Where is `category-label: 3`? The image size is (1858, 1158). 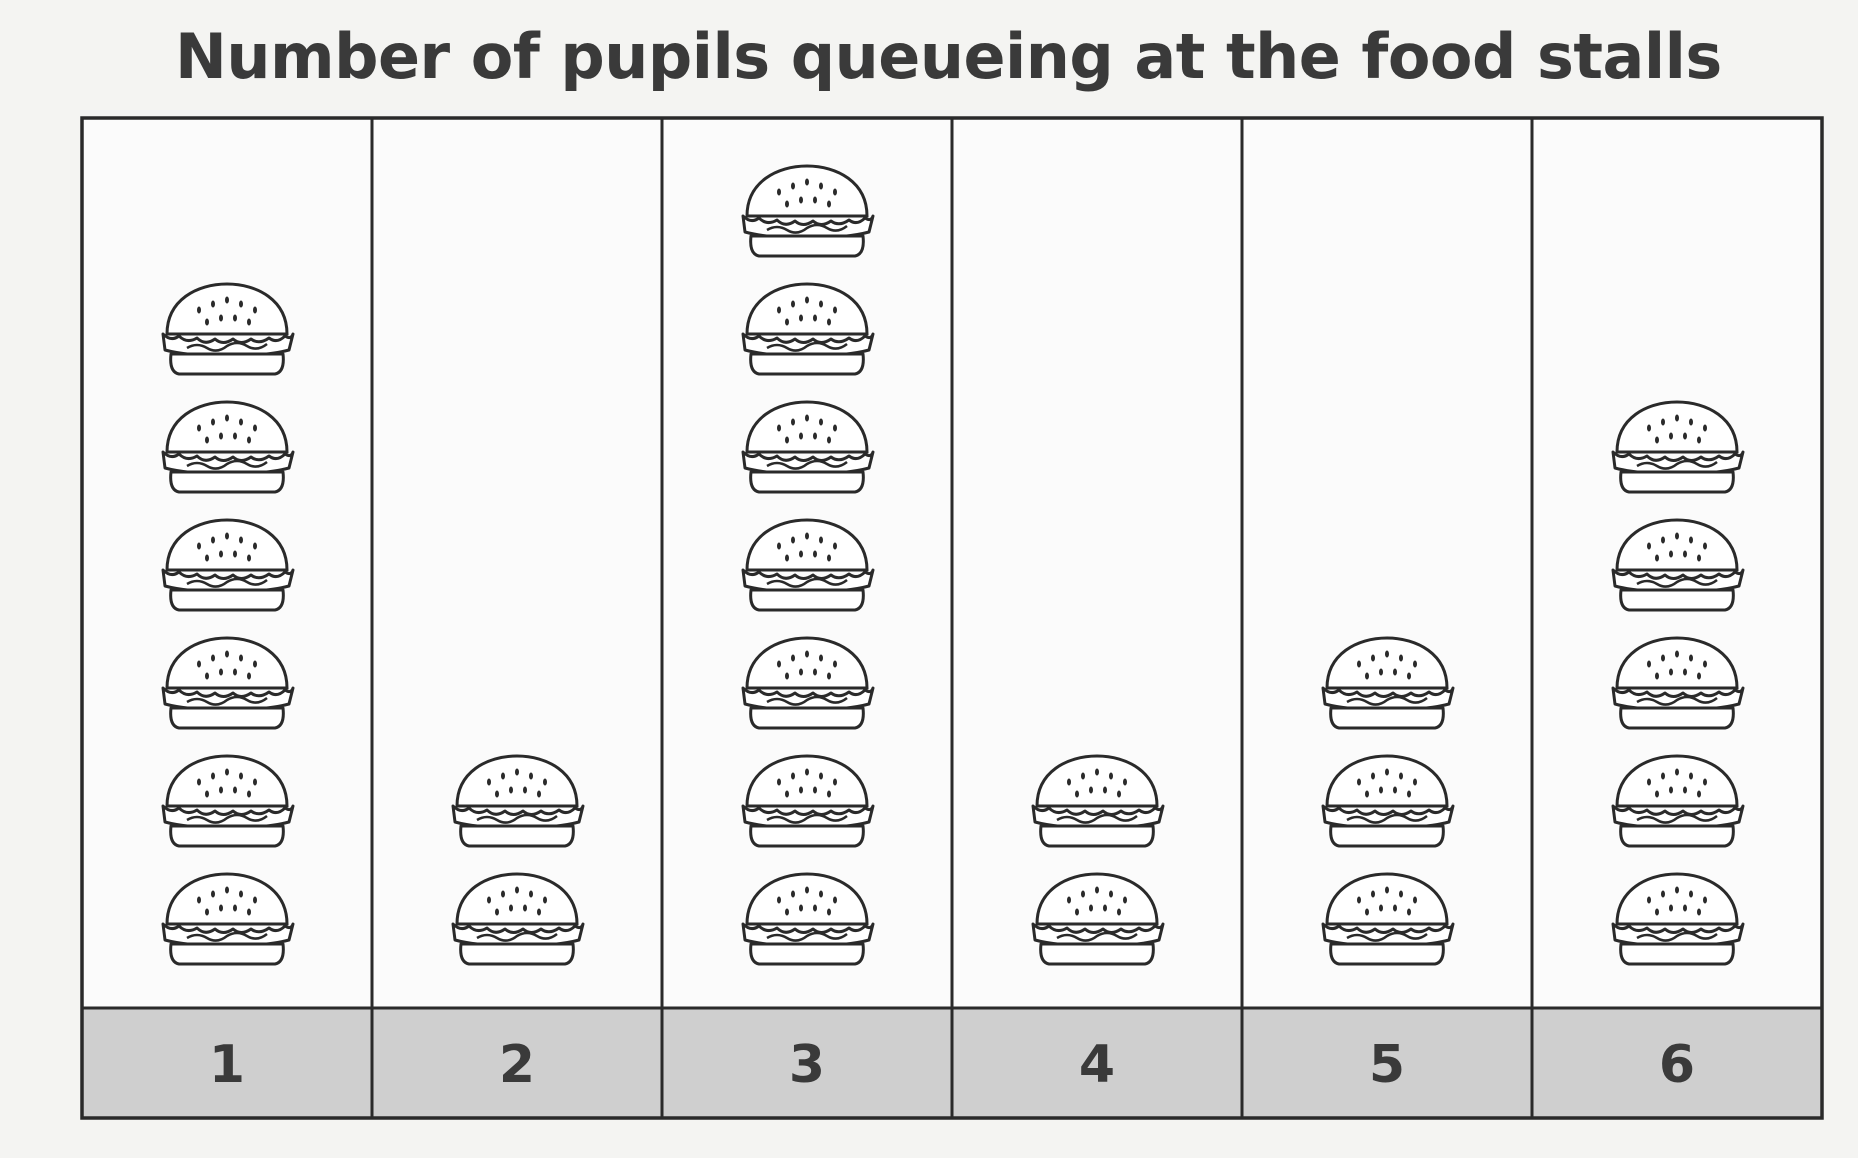 category-label: 3 is located at coordinates (807, 1065).